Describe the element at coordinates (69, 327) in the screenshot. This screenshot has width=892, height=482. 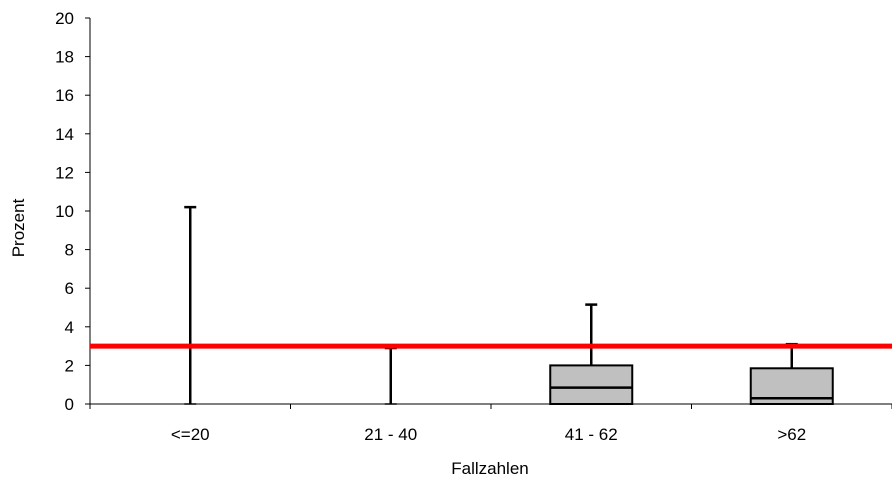
I see `y-tick-label: 4` at that location.